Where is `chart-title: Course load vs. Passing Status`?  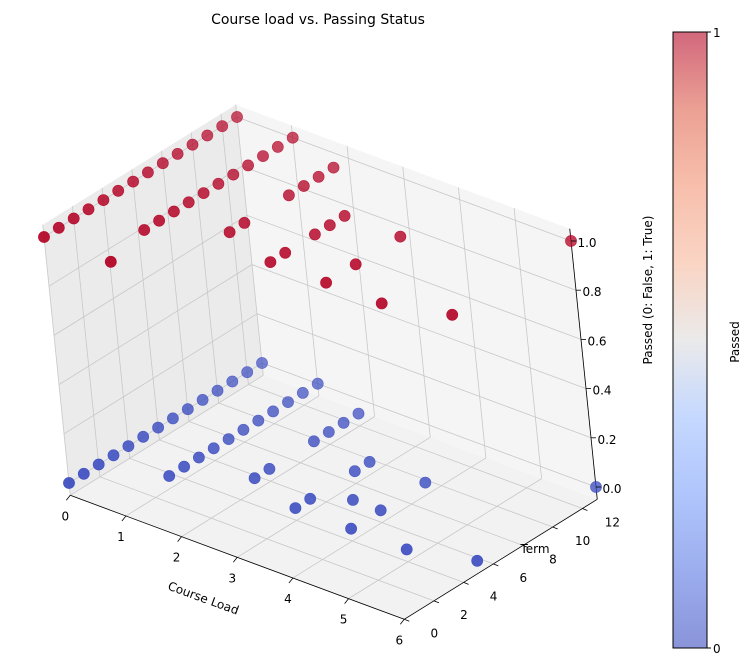
chart-title: Course load vs. Passing Status is located at coordinates (318, 20).